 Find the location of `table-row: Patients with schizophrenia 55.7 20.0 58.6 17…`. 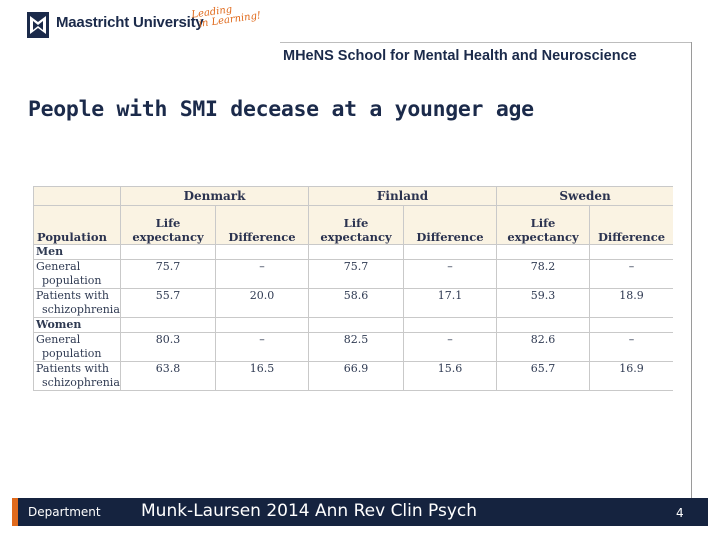

table-row: Patients with schizophrenia 55.7 20.0 58.6 17… is located at coordinates (353, 303).